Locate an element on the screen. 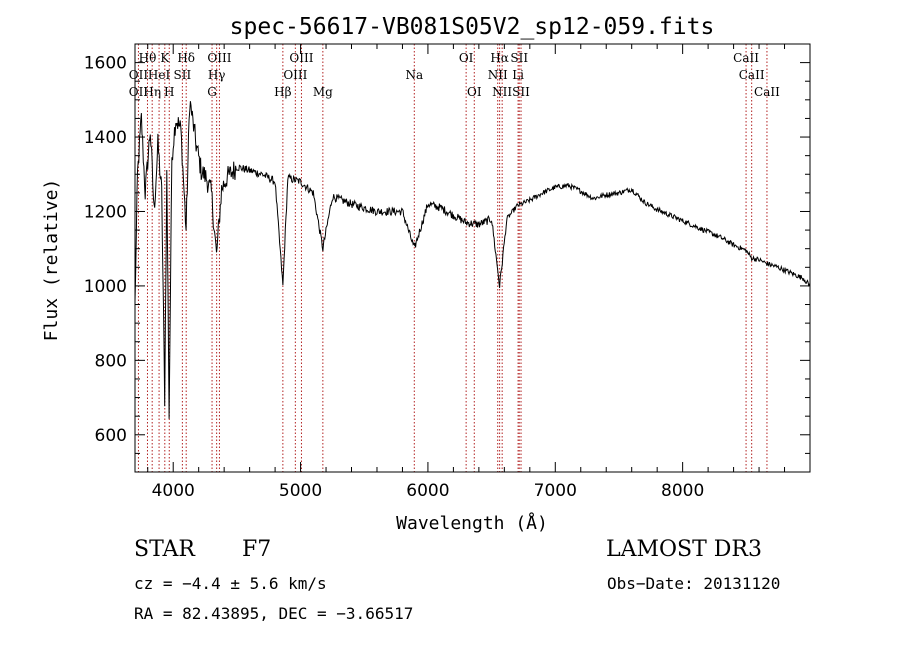 This screenshot has height=649, width=900. line-marker-label: Hη is located at coordinates (152, 92).